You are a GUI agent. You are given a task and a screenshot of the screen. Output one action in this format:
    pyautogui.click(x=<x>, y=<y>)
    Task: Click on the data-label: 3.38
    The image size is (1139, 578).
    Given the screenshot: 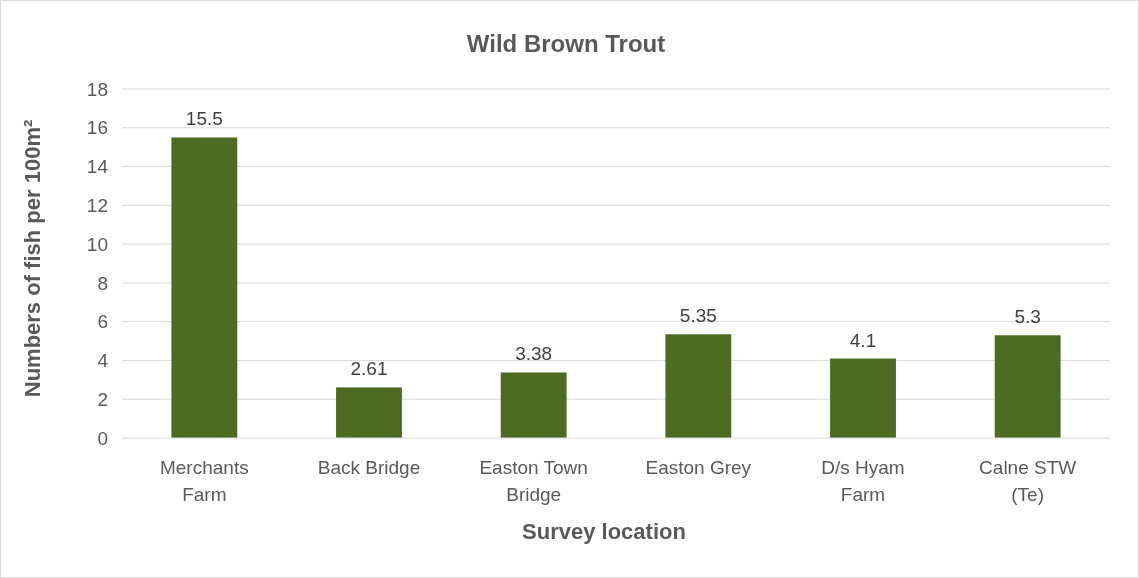 What is the action you would take?
    pyautogui.click(x=534, y=354)
    